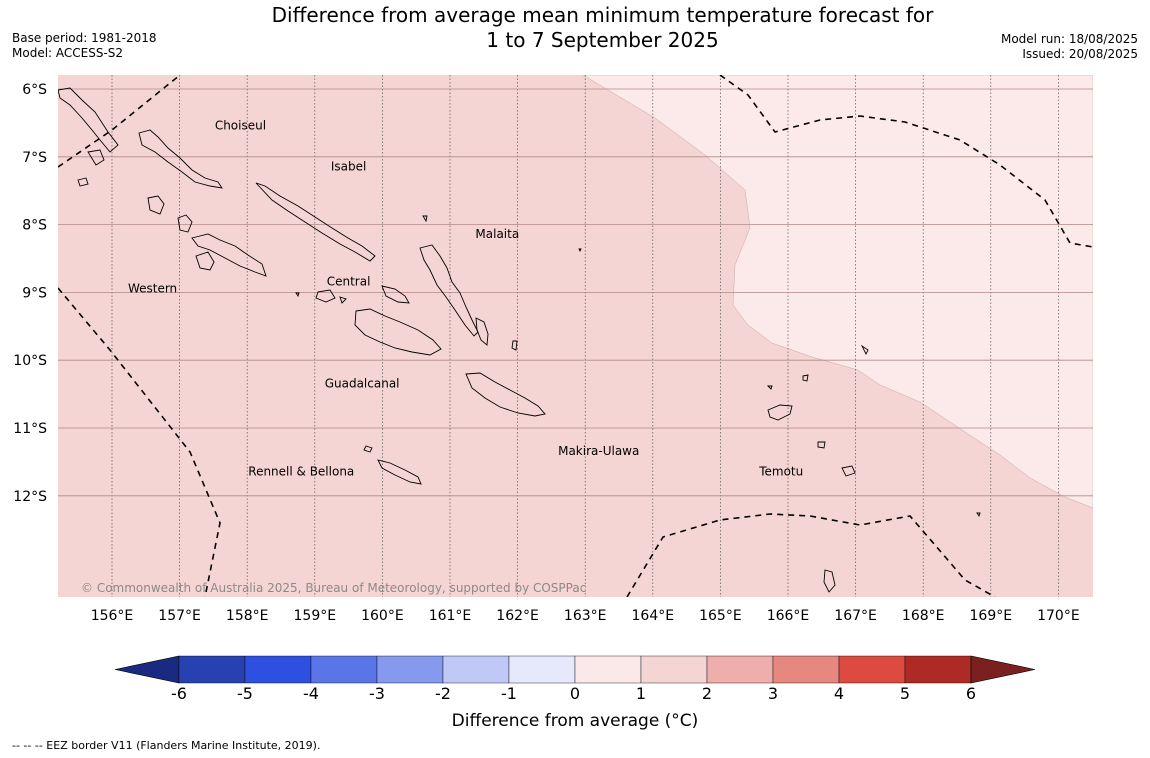 The width and height of the screenshot is (1150, 758). What do you see at coordinates (991, 616) in the screenshot?
I see `lon-tick-label: 169°E` at bounding box center [991, 616].